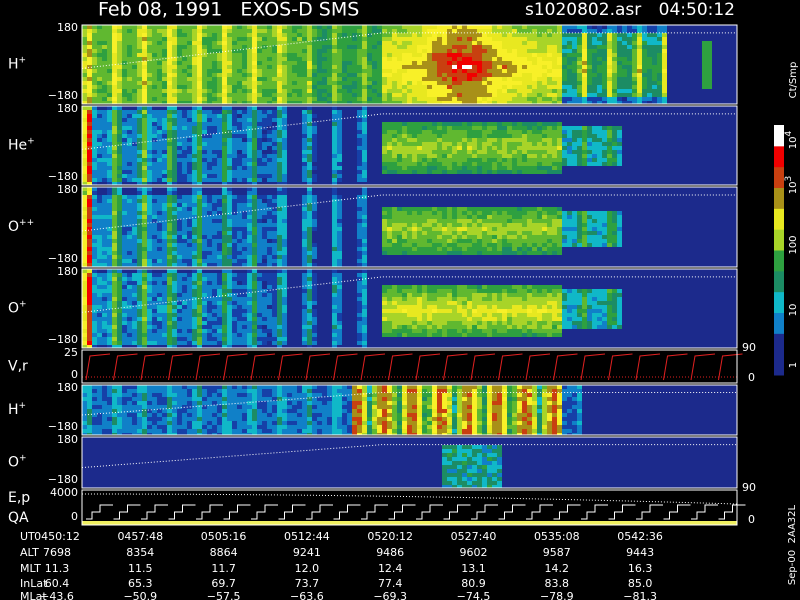  What do you see at coordinates (793, 80) in the screenshot?
I see `colorbar-unit: Ct/Smp` at bounding box center [793, 80].